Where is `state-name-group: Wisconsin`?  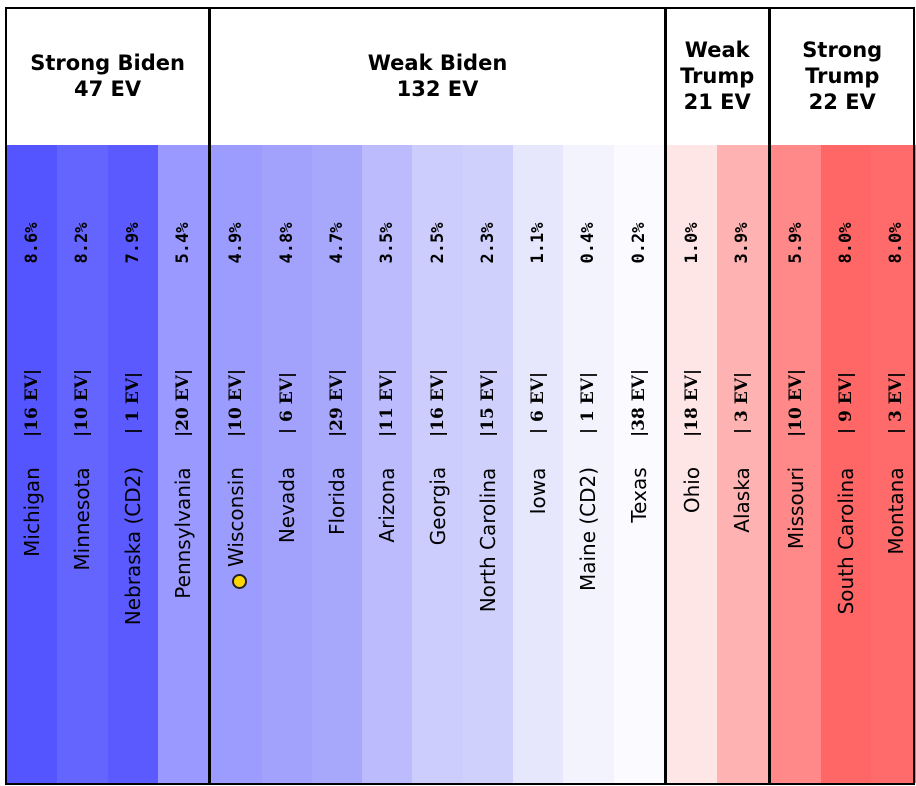 state-name-group: Wisconsin is located at coordinates (236, 528).